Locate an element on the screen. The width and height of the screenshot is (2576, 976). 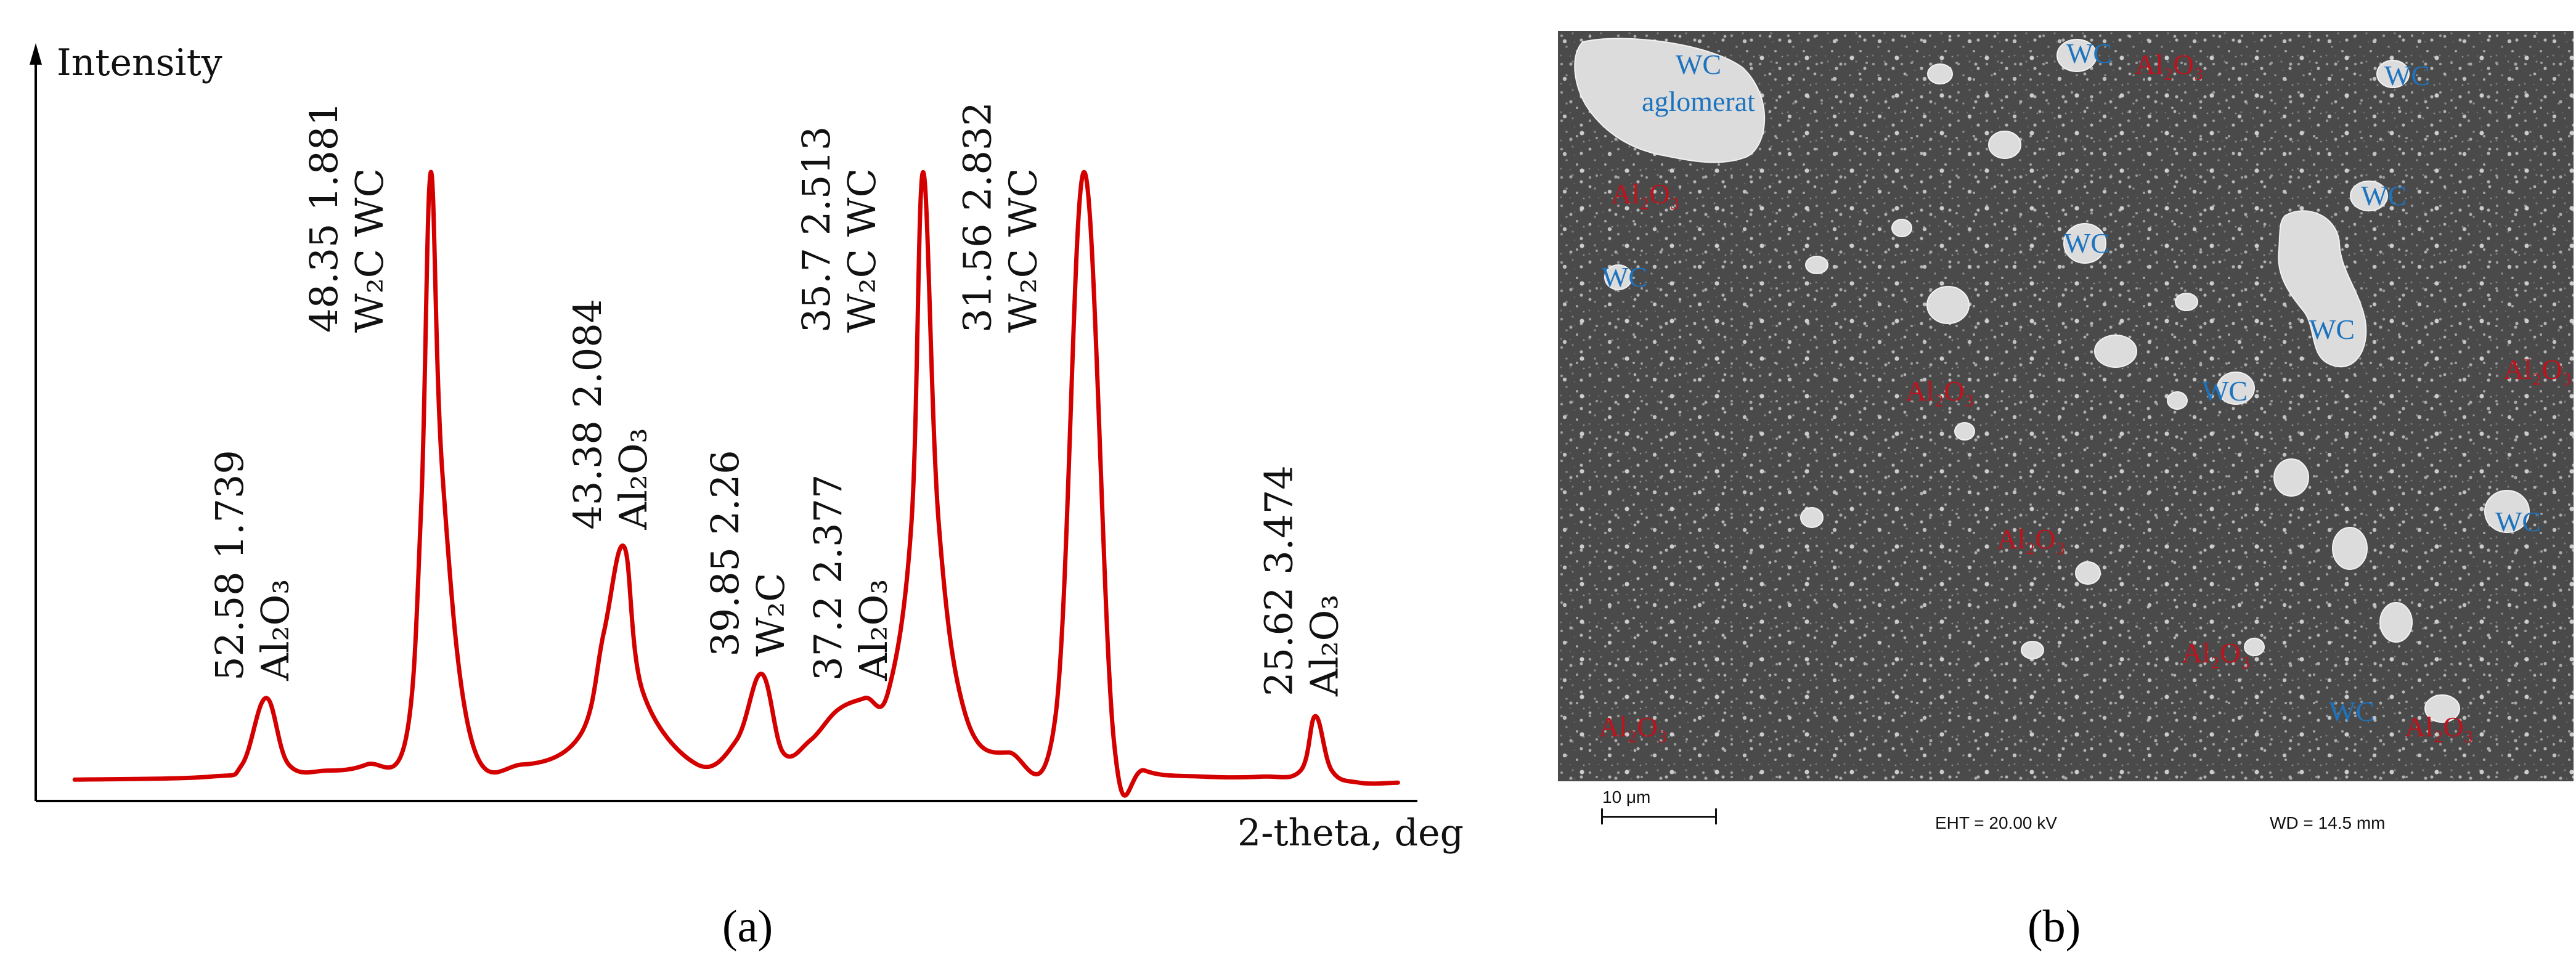
wc-agglomerate-particle is located at coordinates (1670, 100).